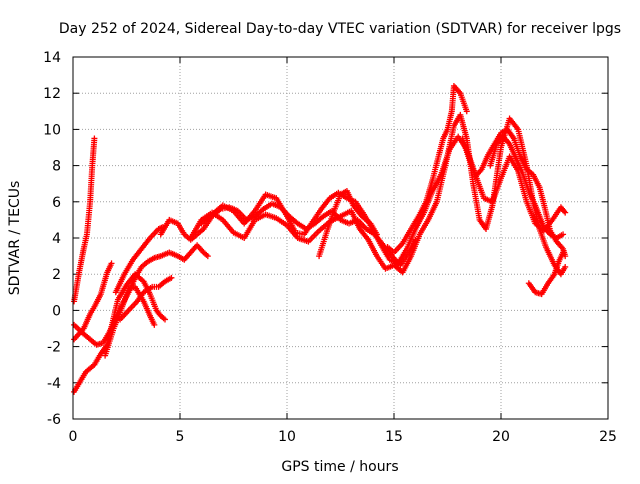 The width and height of the screenshot is (640, 484). Describe the element at coordinates (608, 437) in the screenshot. I see `x-tick-label: 25` at that location.